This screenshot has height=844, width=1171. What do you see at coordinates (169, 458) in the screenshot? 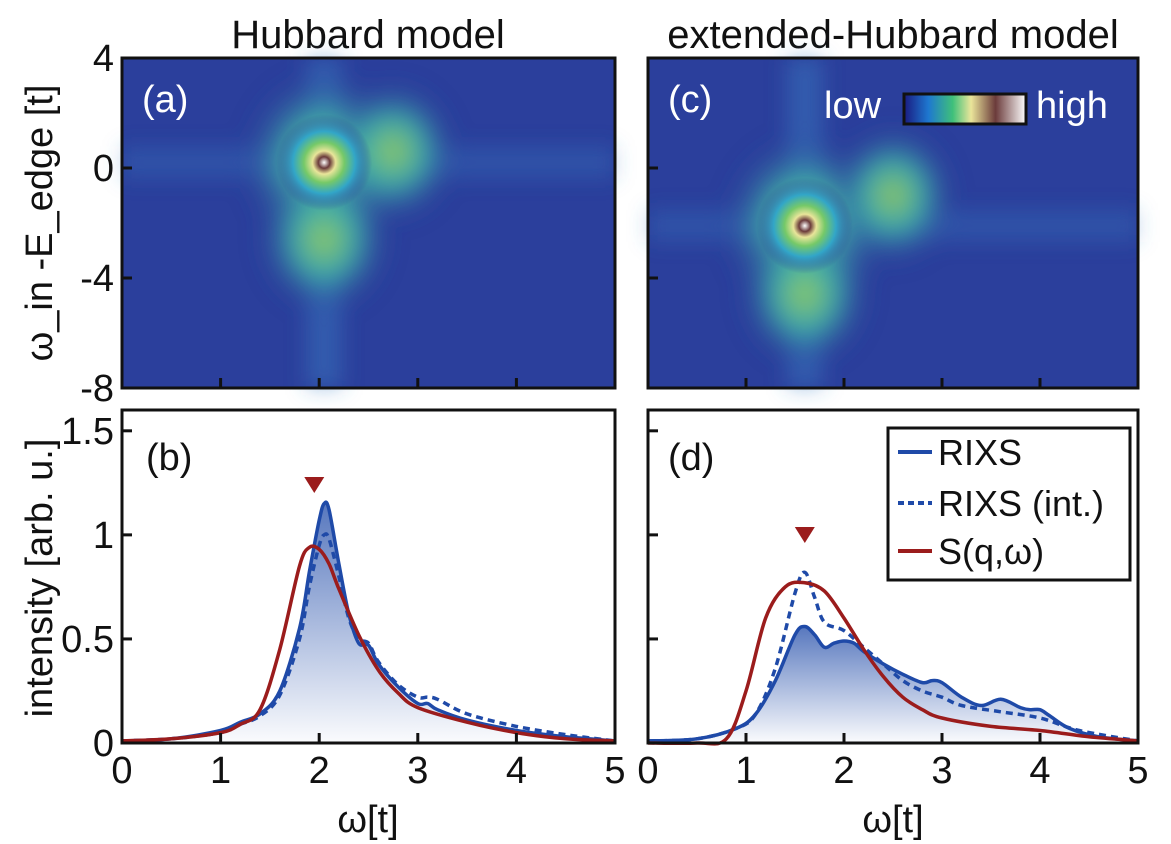
I see `panel-label-b: (b)` at bounding box center [169, 458].